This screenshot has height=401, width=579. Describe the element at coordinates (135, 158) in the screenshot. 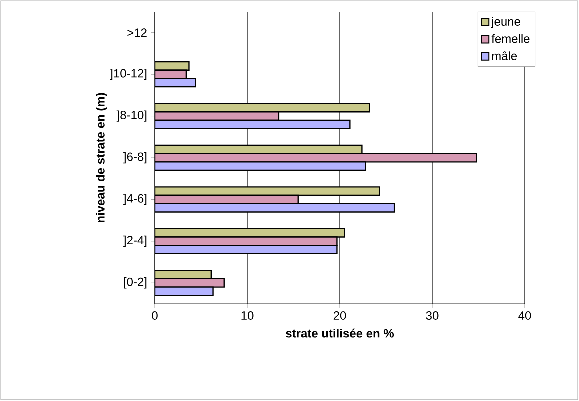

I see `y-tick-label: ]6-8]` at that location.